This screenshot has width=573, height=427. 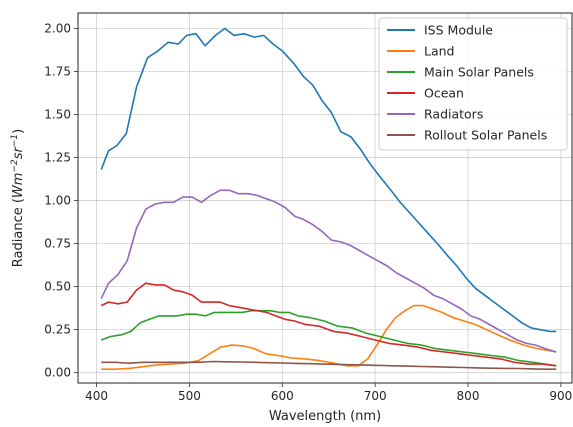 I want to click on x-tick-label: 400, so click(x=96, y=396).